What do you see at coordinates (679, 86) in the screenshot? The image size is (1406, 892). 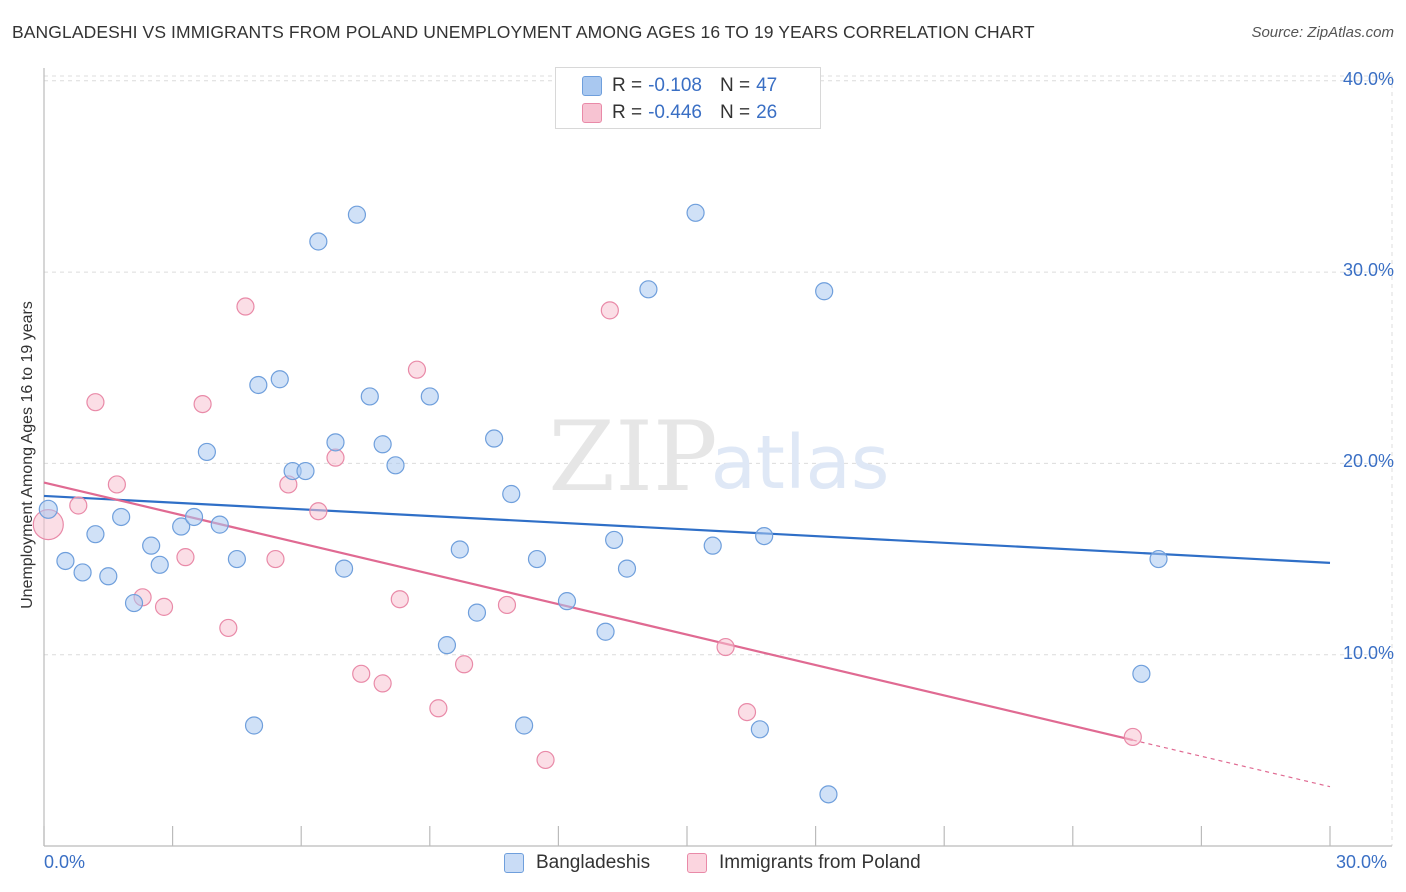 I see `legend-row-bangladeshis: R = -0.108 N = 47` at bounding box center [679, 86].